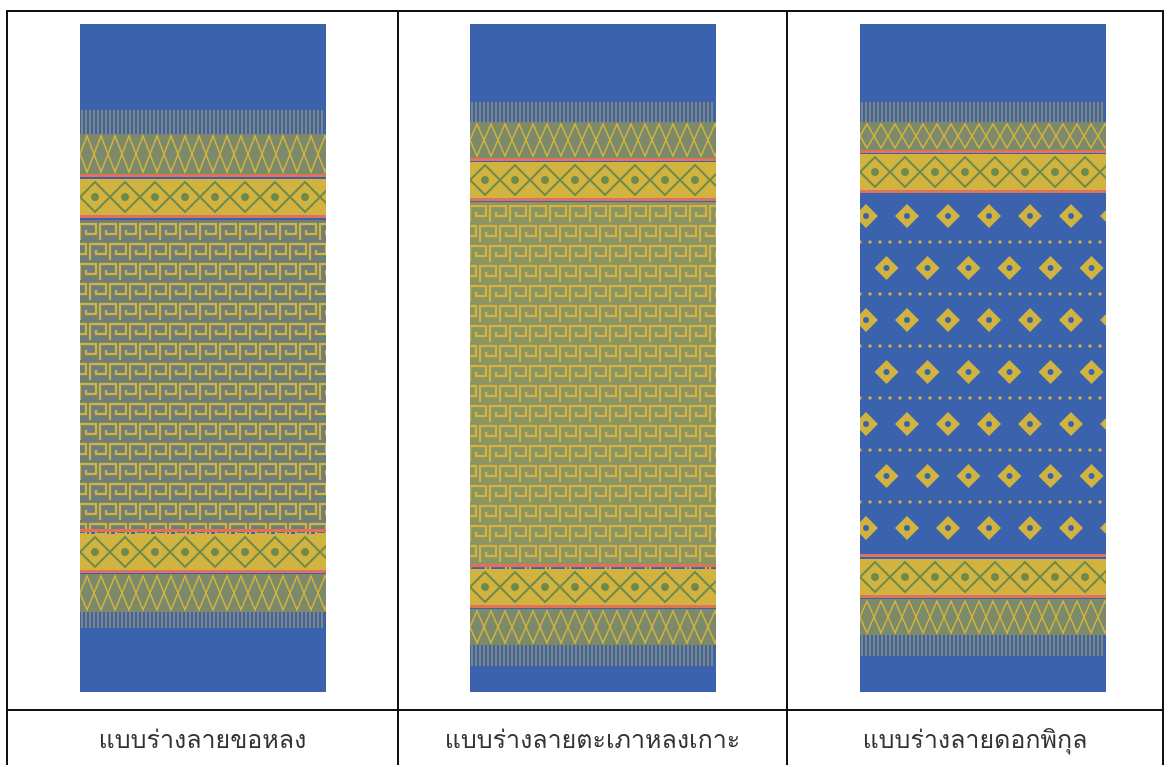  What do you see at coordinates (975, 739) in the screenshot?
I see `caption-dok-phikun: แบบร่างลายดอกพิกุล` at bounding box center [975, 739].